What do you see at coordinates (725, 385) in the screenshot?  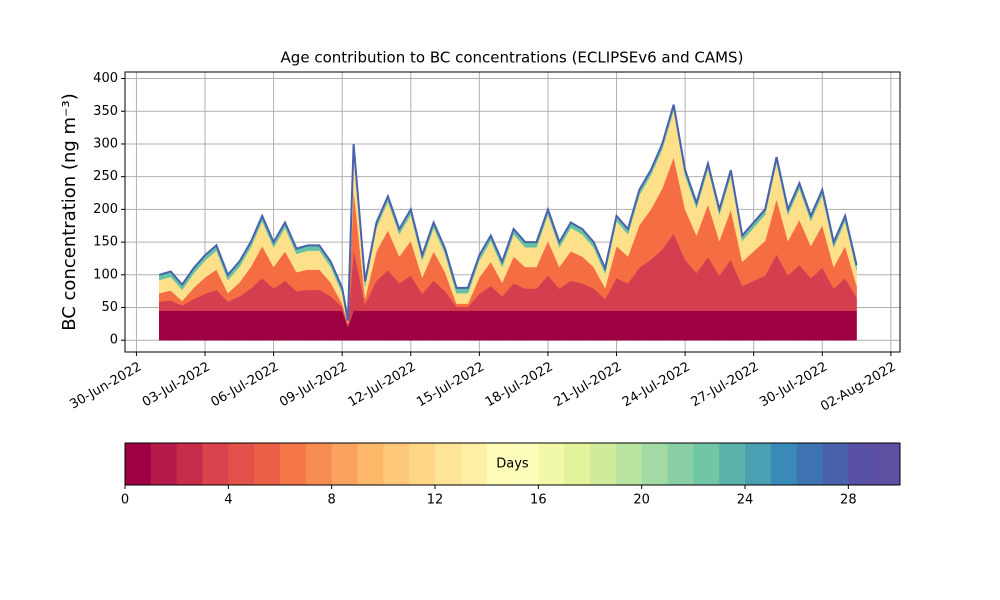 I see `x-tick-label: 27-Jul-2022` at bounding box center [725, 385].